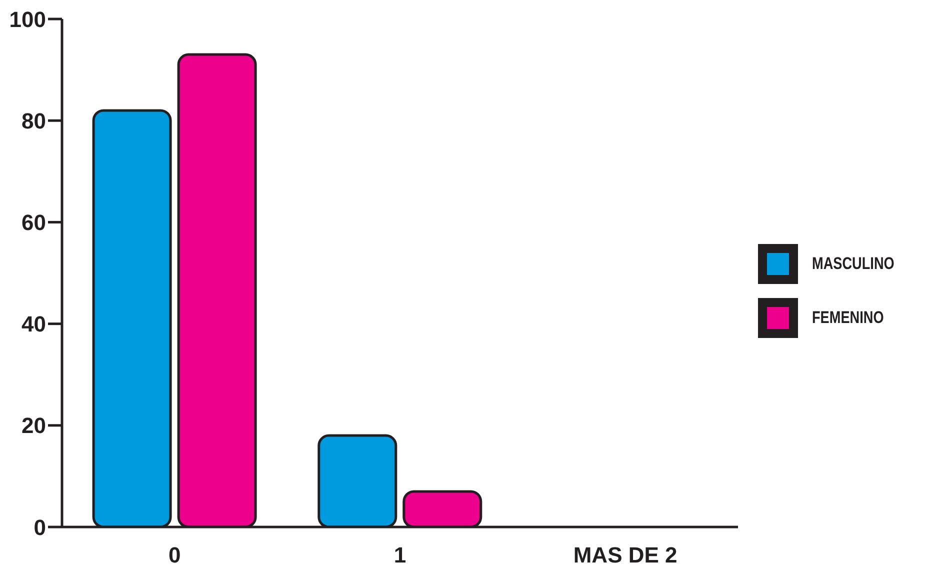 This screenshot has height=582, width=948. I want to click on y-tick-label: 20, so click(34, 425).